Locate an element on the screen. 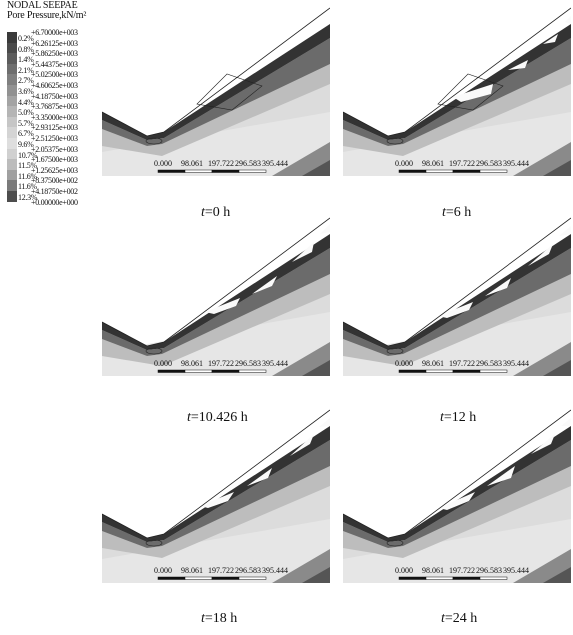  legend-percent: 5.7% is located at coordinates (26, 123).